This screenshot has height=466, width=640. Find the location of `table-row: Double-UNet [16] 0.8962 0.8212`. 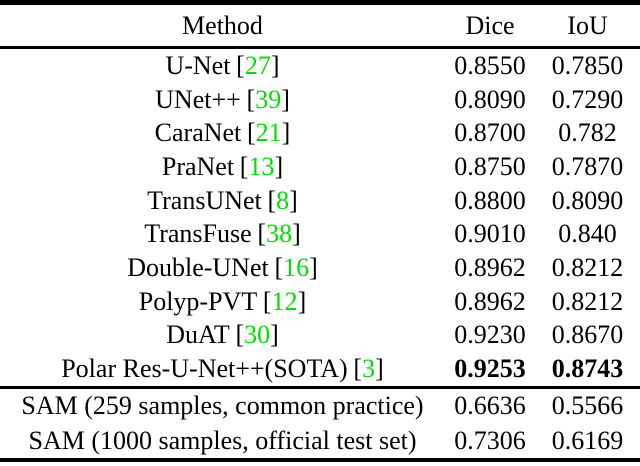

table-row: Double-UNet [16] 0.8962 0.8212 is located at coordinates (320, 268).